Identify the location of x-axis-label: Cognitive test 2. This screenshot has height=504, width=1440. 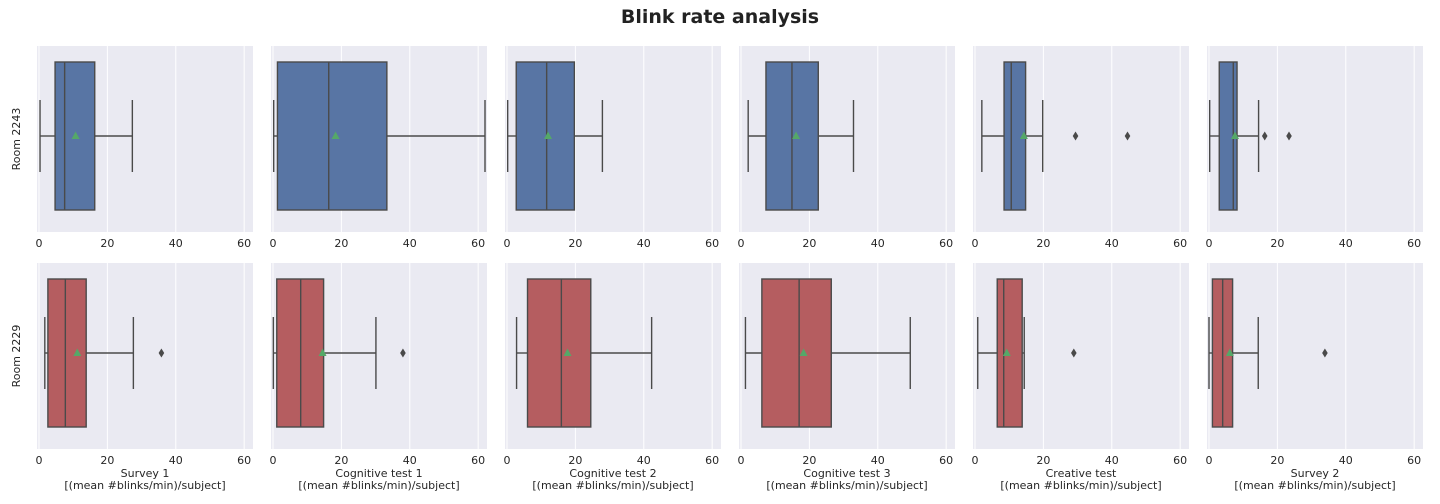
(612, 473).